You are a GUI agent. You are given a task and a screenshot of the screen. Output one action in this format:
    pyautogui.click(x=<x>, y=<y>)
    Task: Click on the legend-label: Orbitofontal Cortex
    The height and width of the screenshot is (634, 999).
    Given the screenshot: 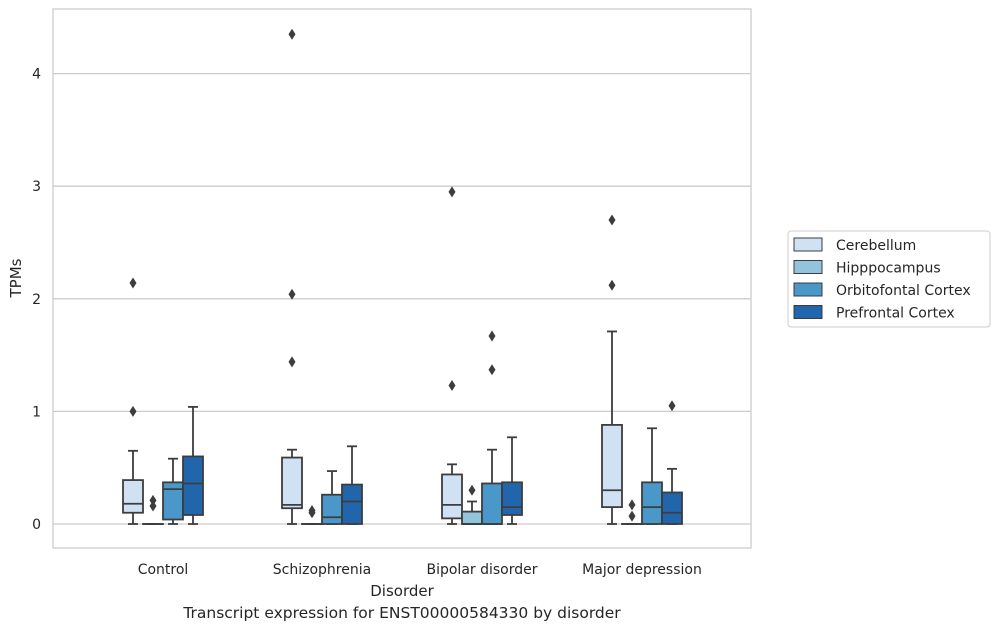 What is the action you would take?
    pyautogui.click(x=903, y=291)
    